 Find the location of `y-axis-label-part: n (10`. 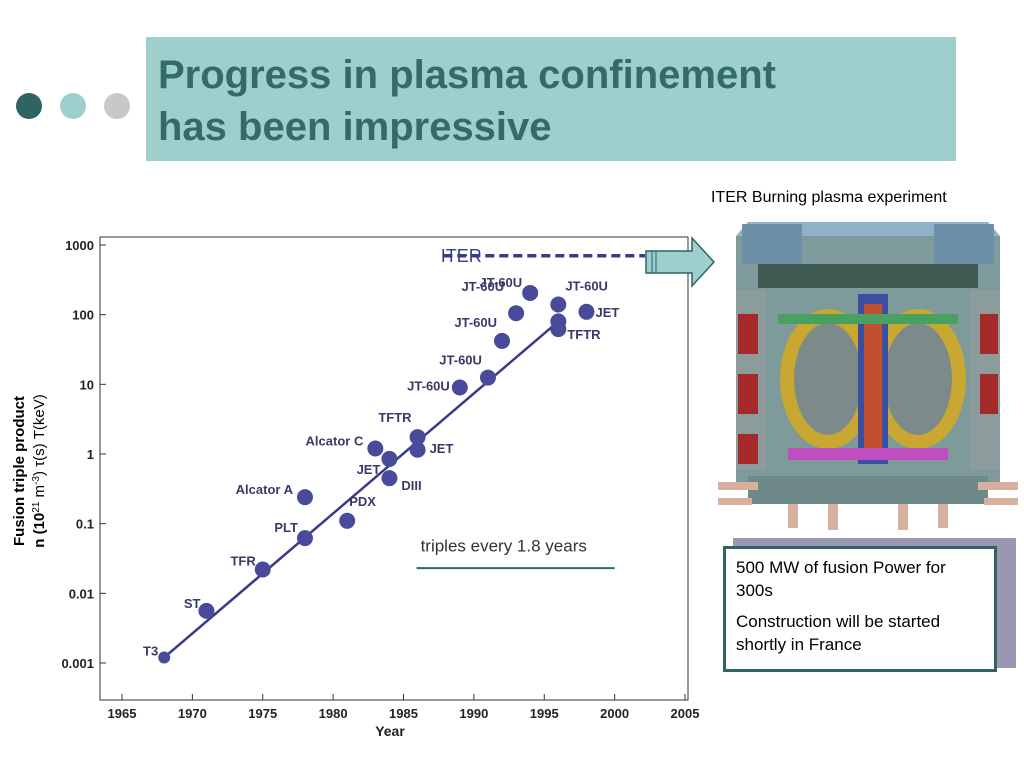

y-axis-label-part: n (10 is located at coordinates (39, 530).